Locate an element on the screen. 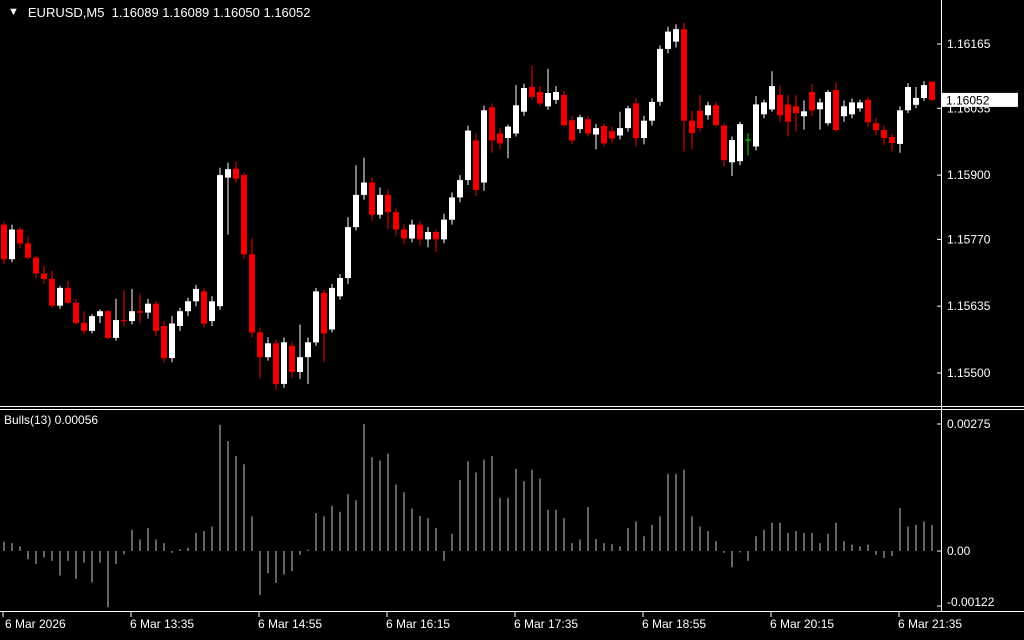  indicator-tick-label: -0.00122 is located at coordinates (971, 602).